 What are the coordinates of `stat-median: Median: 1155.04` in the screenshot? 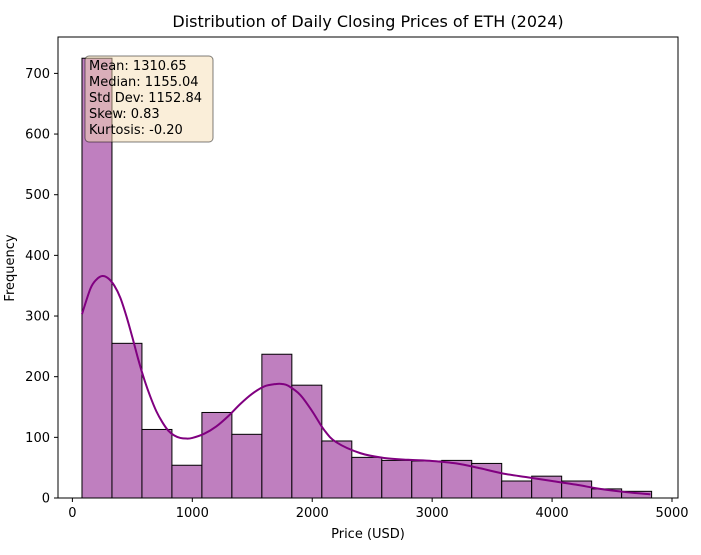 It's located at (144, 82).